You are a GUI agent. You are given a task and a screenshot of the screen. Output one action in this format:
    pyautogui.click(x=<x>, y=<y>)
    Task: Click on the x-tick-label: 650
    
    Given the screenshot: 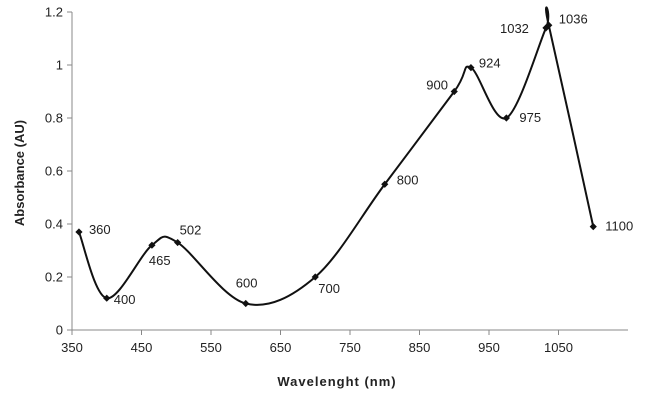 What is the action you would take?
    pyautogui.click(x=281, y=347)
    